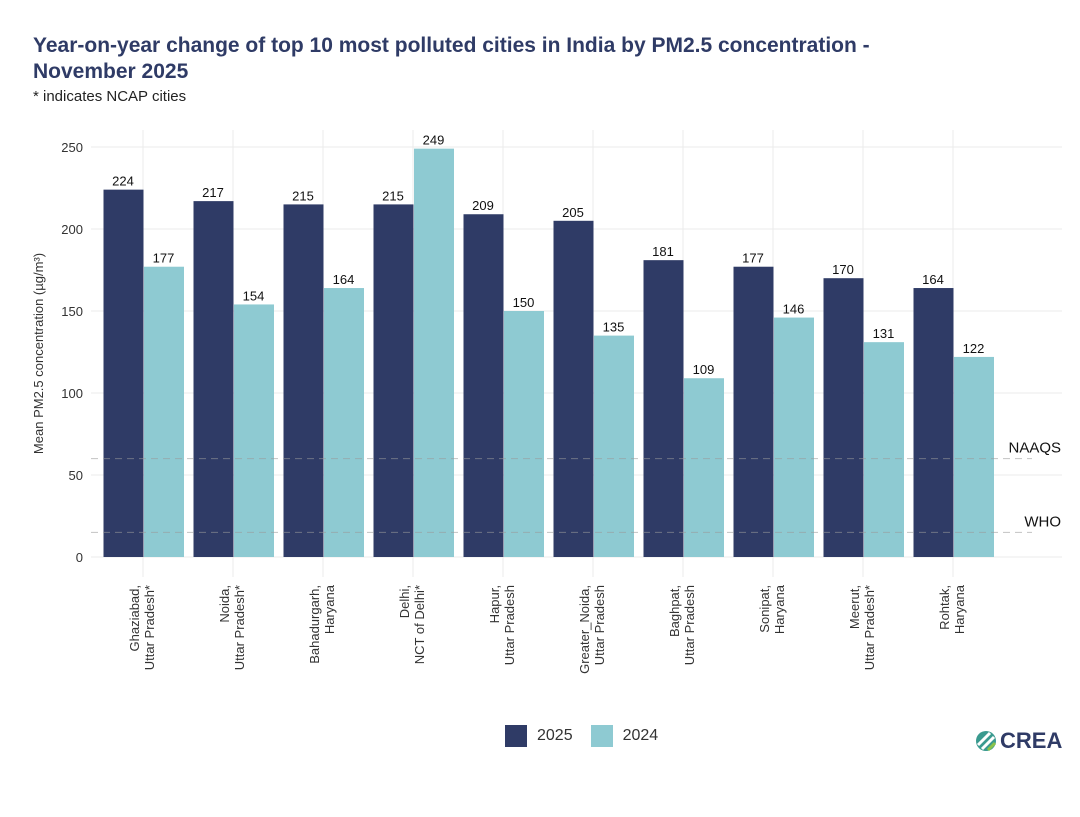 The height and width of the screenshot is (817, 1080). What do you see at coordinates (72, 229) in the screenshot?
I see `y-tick-label: 200` at bounding box center [72, 229].